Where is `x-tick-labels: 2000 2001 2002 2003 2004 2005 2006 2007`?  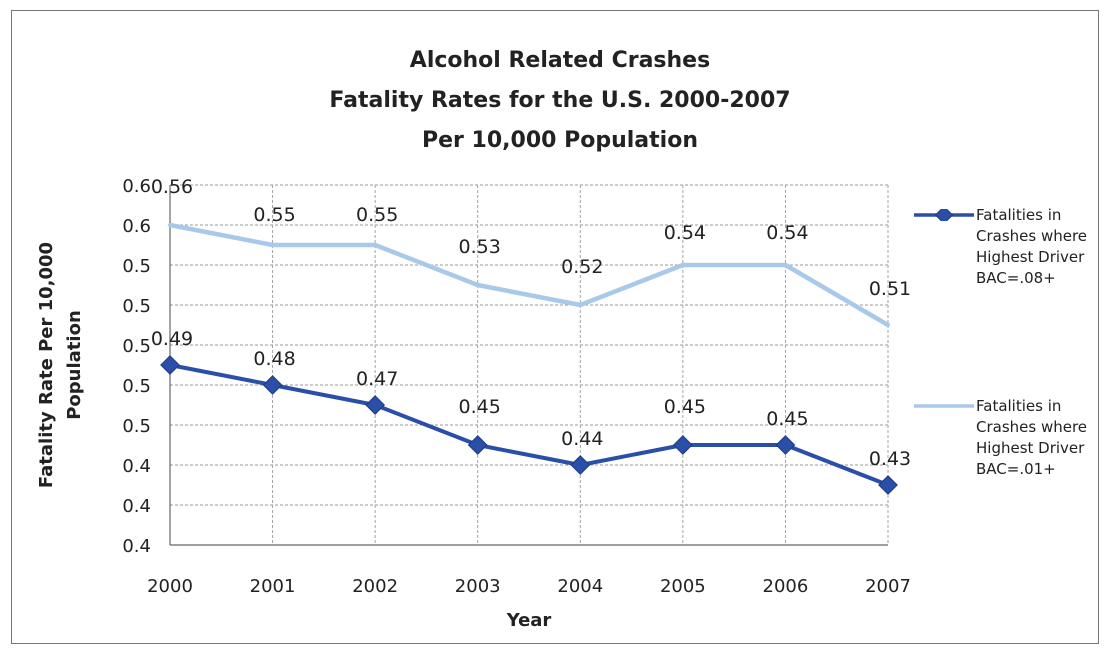 x-tick-labels: 2000 2001 2002 2003 2004 2005 2006 2007 is located at coordinates (529, 586).